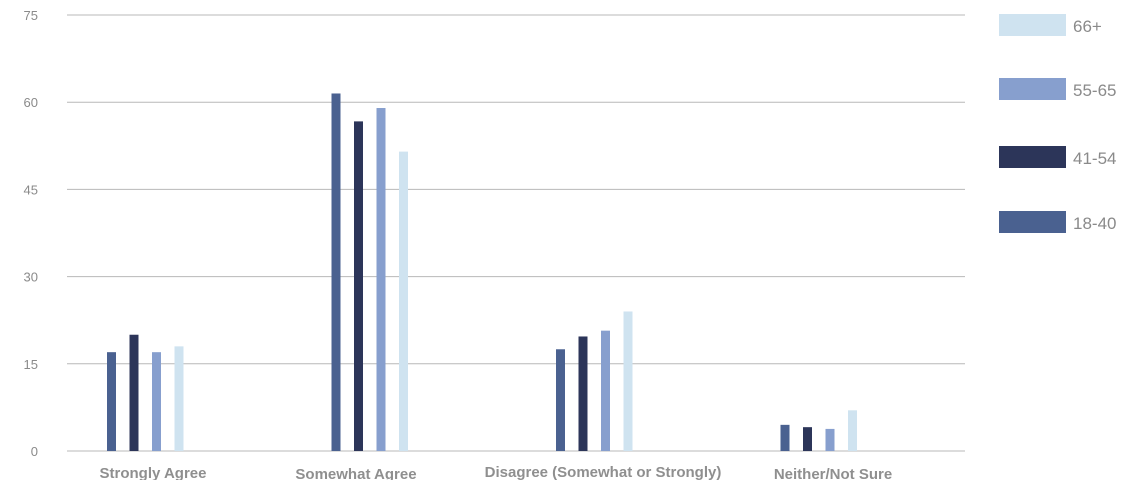 This screenshot has height=480, width=1128. What do you see at coordinates (1094, 223) in the screenshot?
I see `legend-label: 18-40` at bounding box center [1094, 223].